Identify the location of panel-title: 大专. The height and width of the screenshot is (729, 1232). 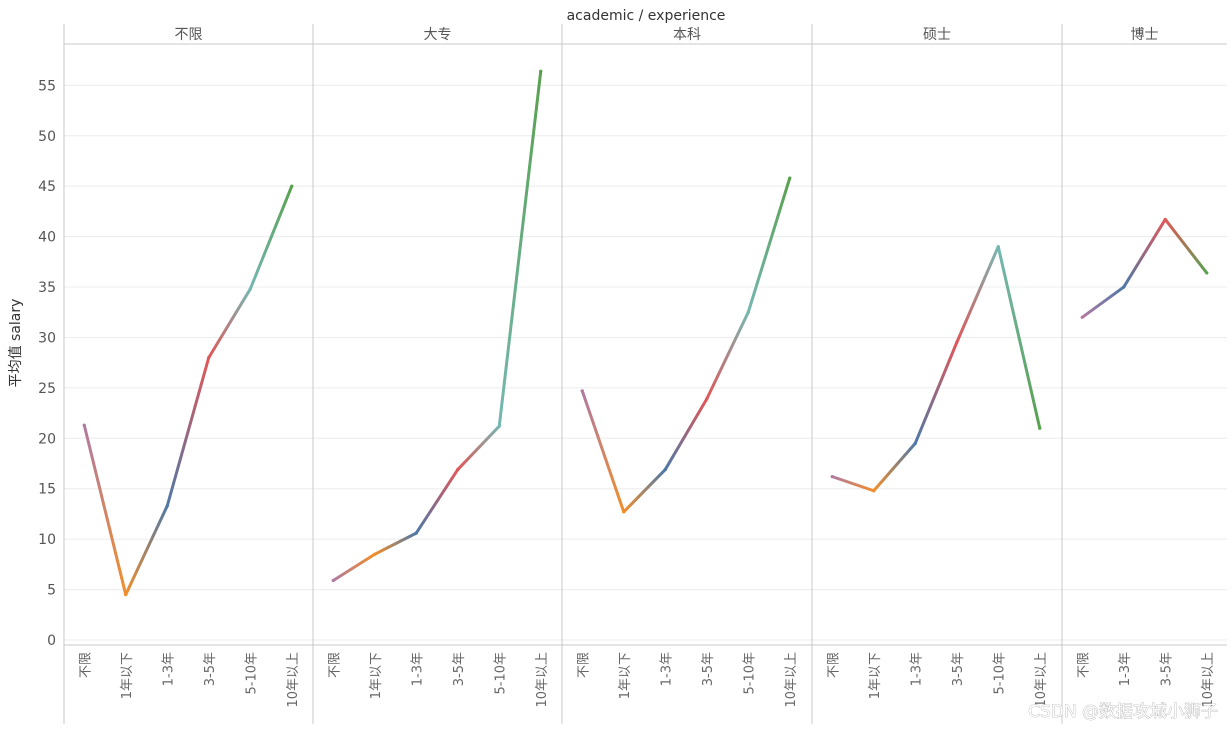
(438, 35).